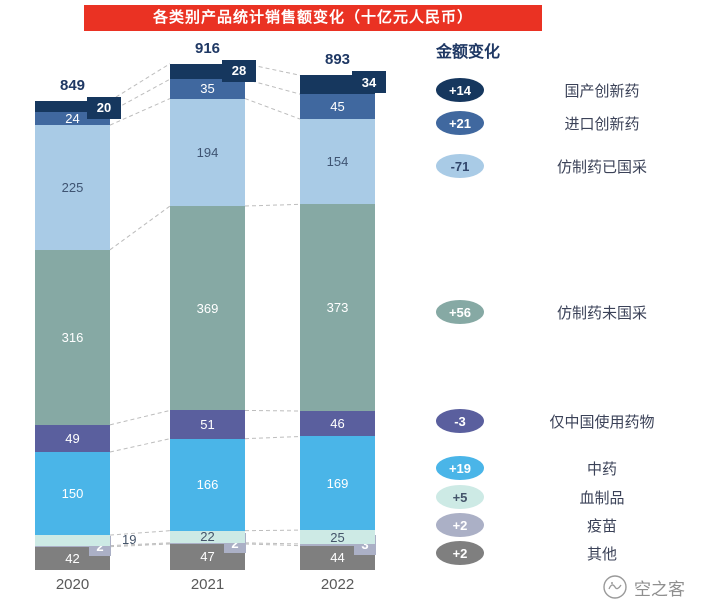 The width and height of the screenshot is (704, 608). I want to click on bar-total: 916, so click(207, 48).